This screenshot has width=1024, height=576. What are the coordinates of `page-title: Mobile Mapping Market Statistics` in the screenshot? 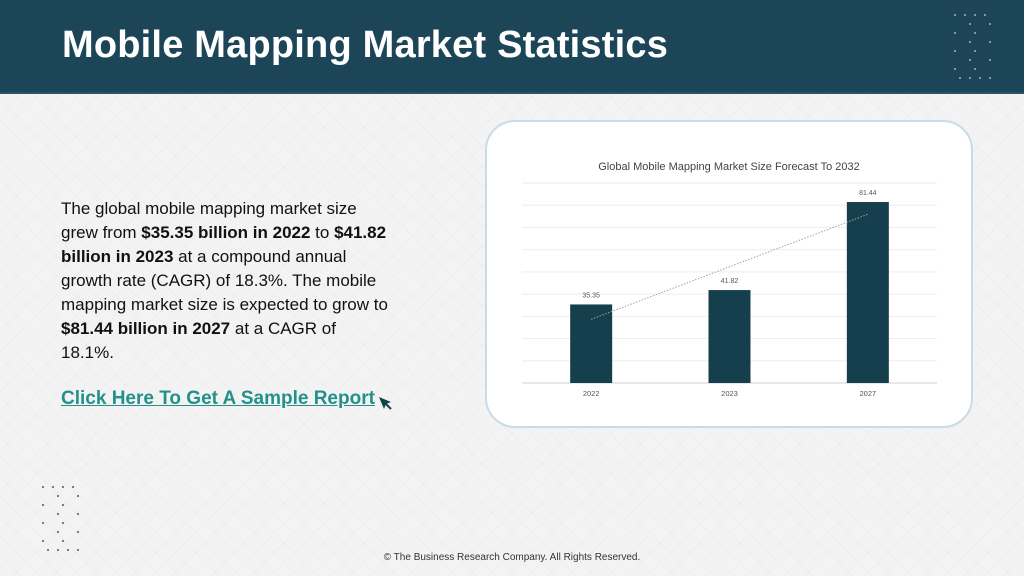 It's located at (365, 45).